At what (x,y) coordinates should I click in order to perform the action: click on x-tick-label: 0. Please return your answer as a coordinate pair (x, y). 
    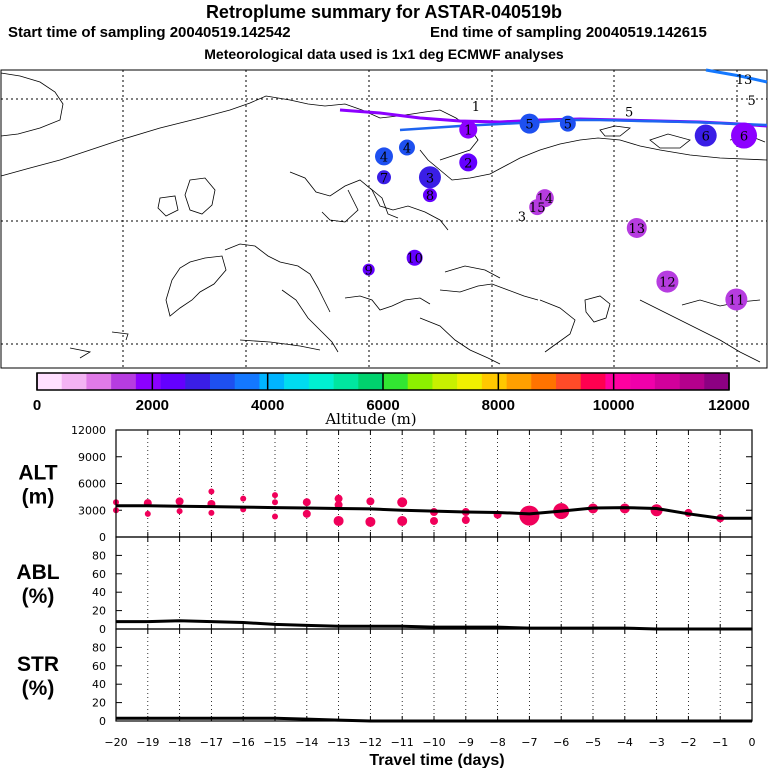
    Looking at the image, I should click on (752, 742).